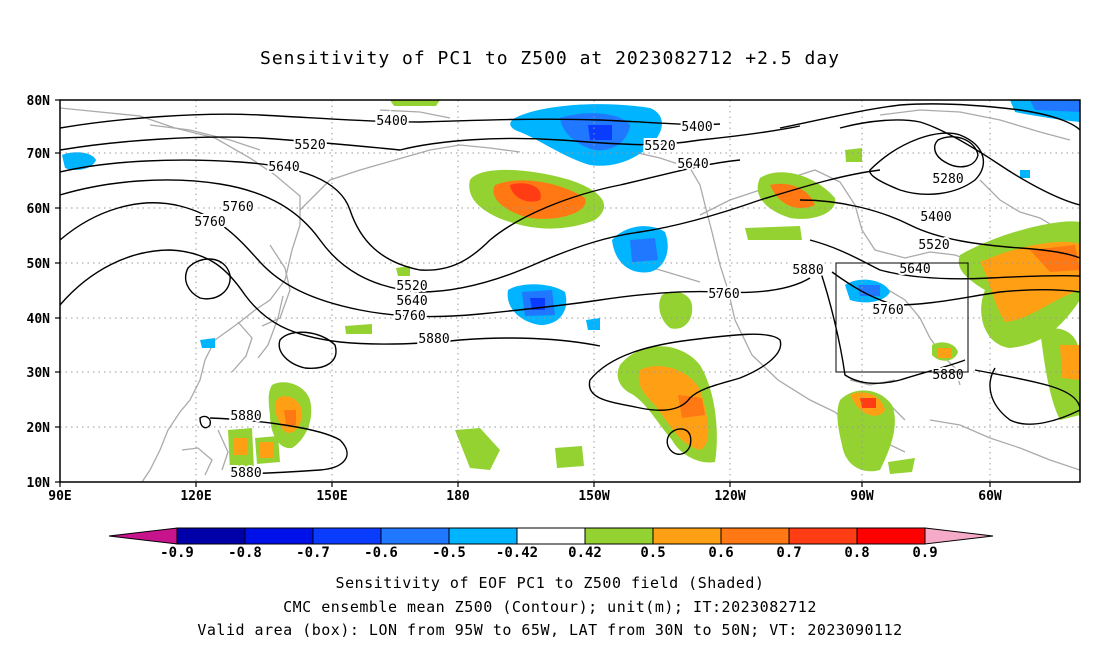 The height and width of the screenshot is (654, 1100). Describe the element at coordinates (177, 553) in the screenshot. I see `colorbar-label: -0.9` at that location.